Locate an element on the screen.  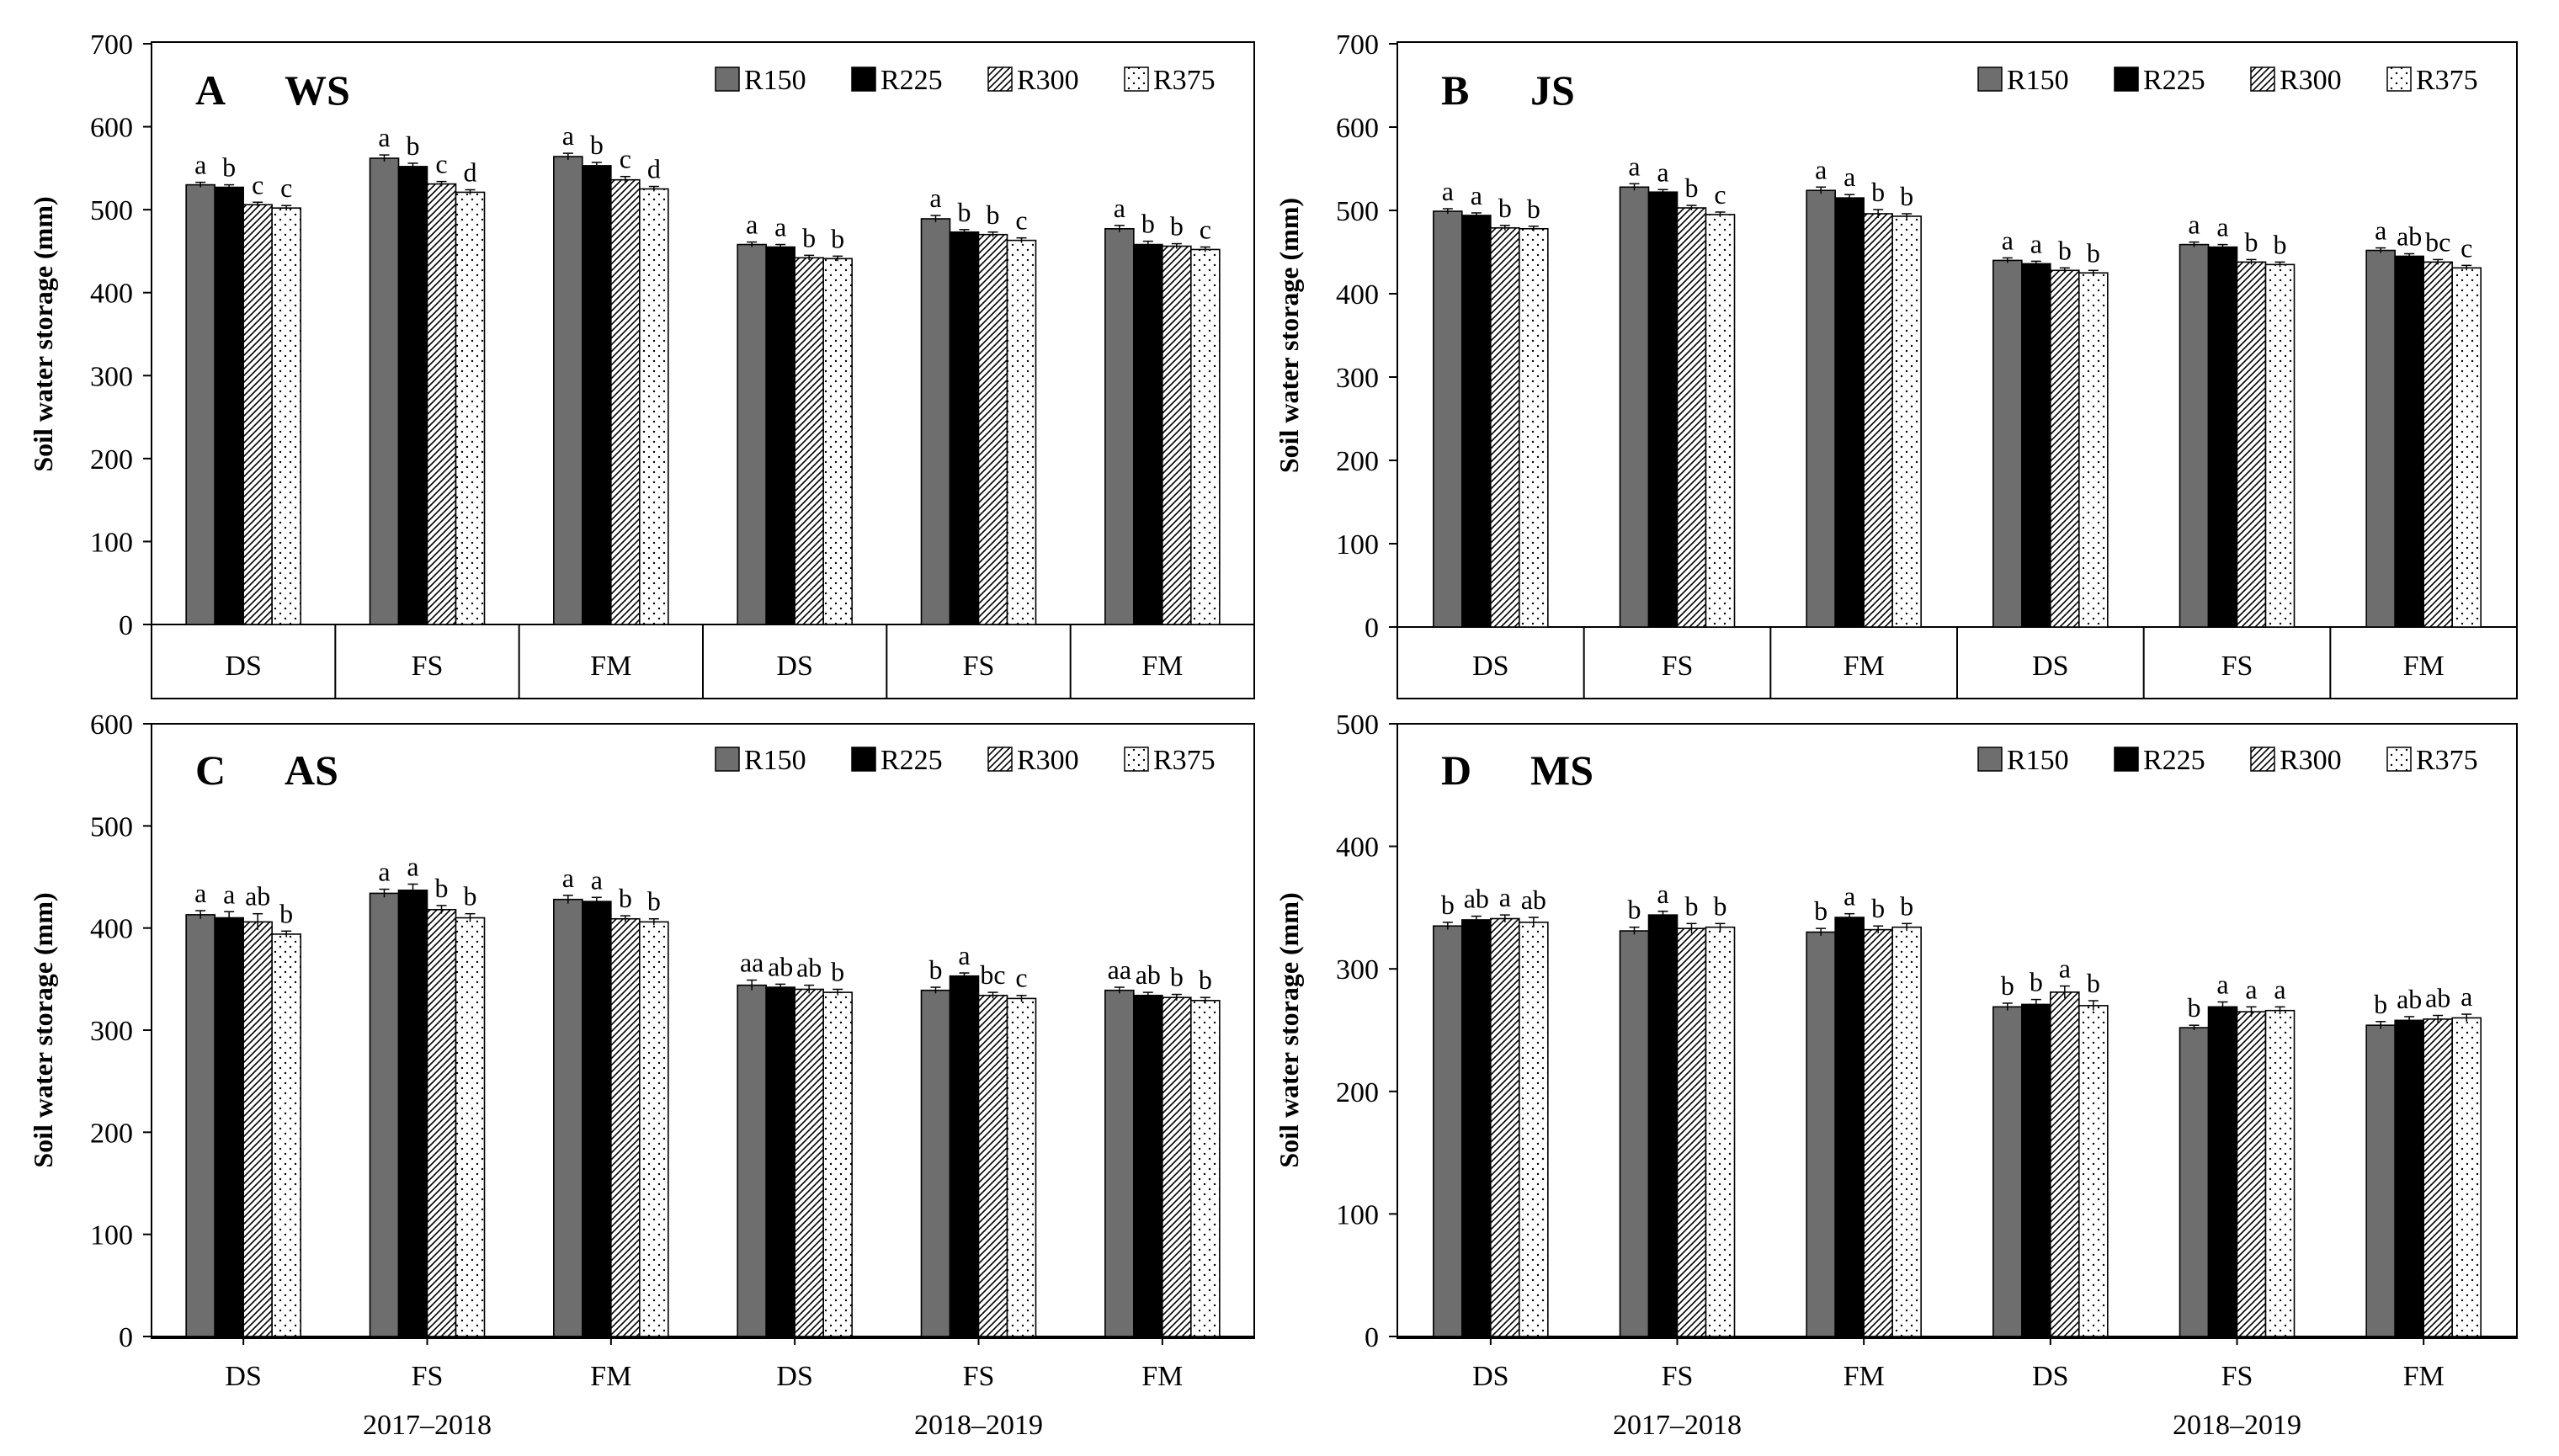
panel-letter: A is located at coordinates (210, 90).